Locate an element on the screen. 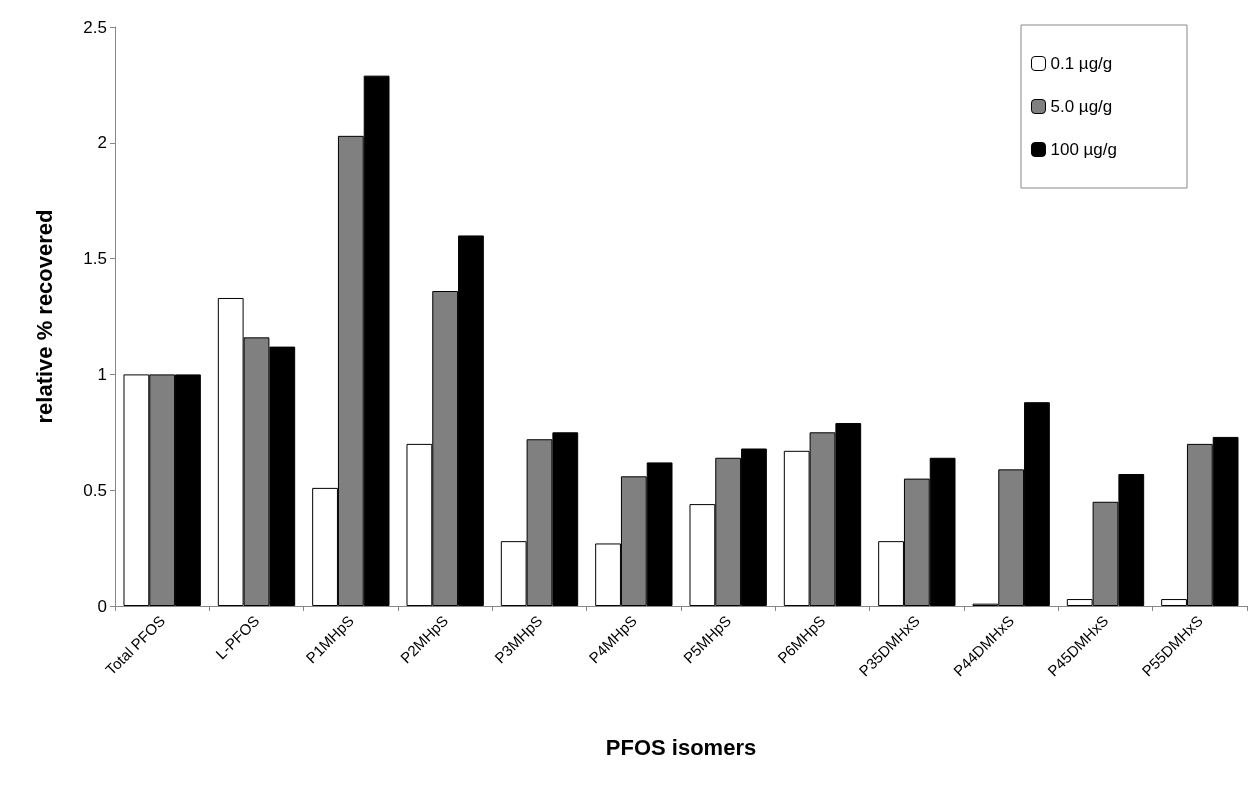  legend-label: 5.0 µg/g is located at coordinates (1081, 106).